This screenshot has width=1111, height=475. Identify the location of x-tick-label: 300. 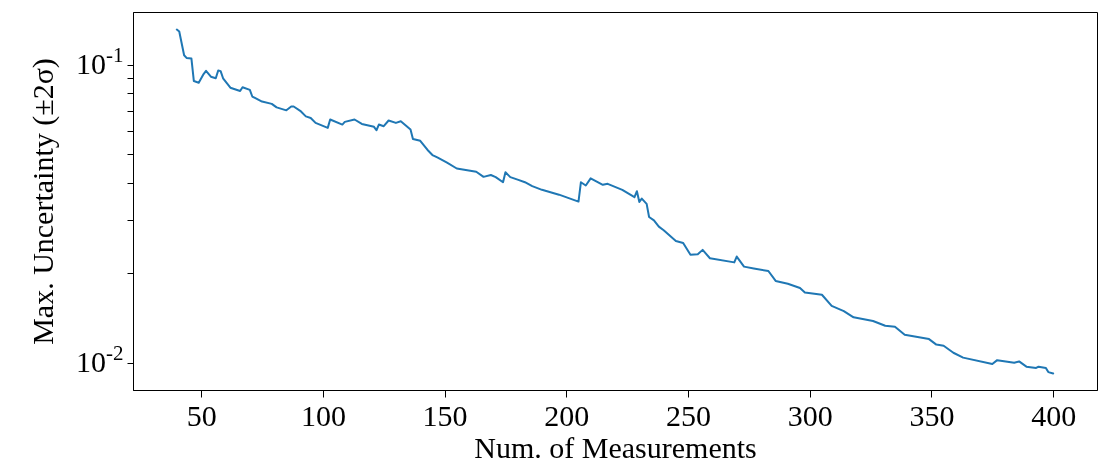
(810, 415).